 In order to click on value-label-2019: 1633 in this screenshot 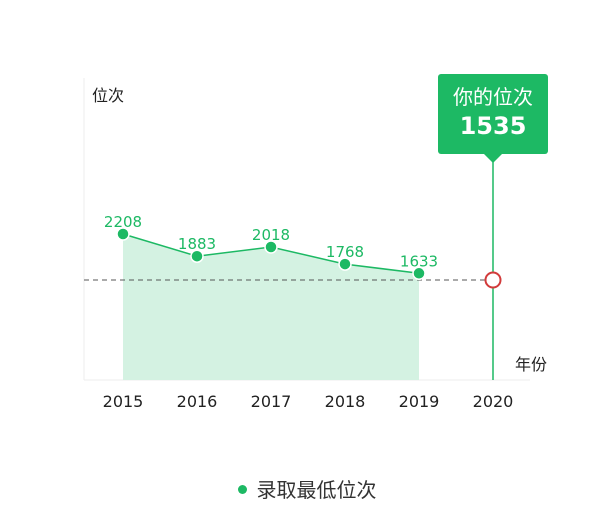, I will do `click(419, 261)`.